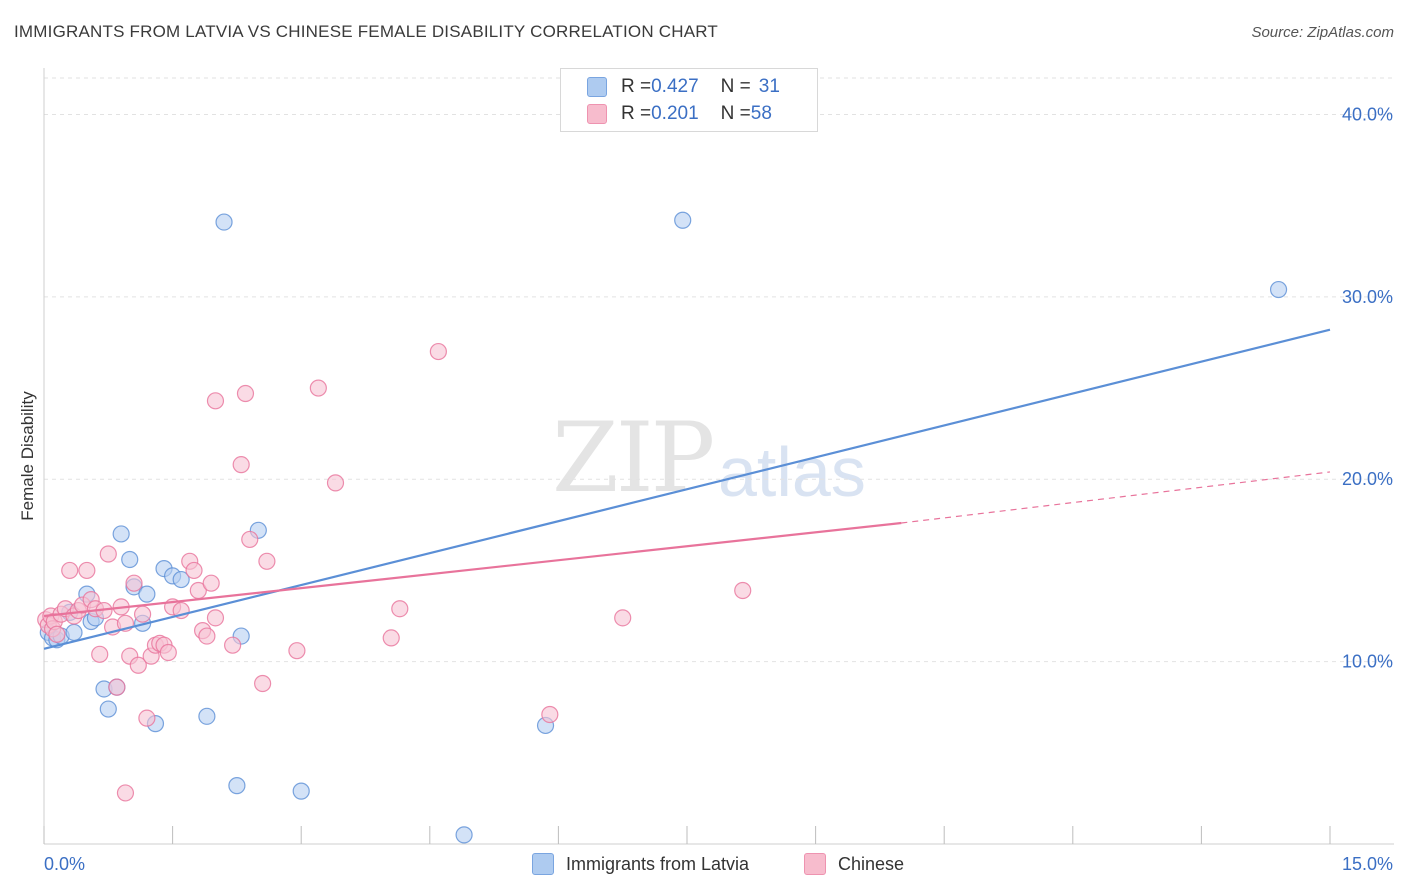 This screenshot has height=892, width=1406. Describe the element at coordinates (1367, 864) in the screenshot. I see `x-tick-label: 15.0%` at that location.